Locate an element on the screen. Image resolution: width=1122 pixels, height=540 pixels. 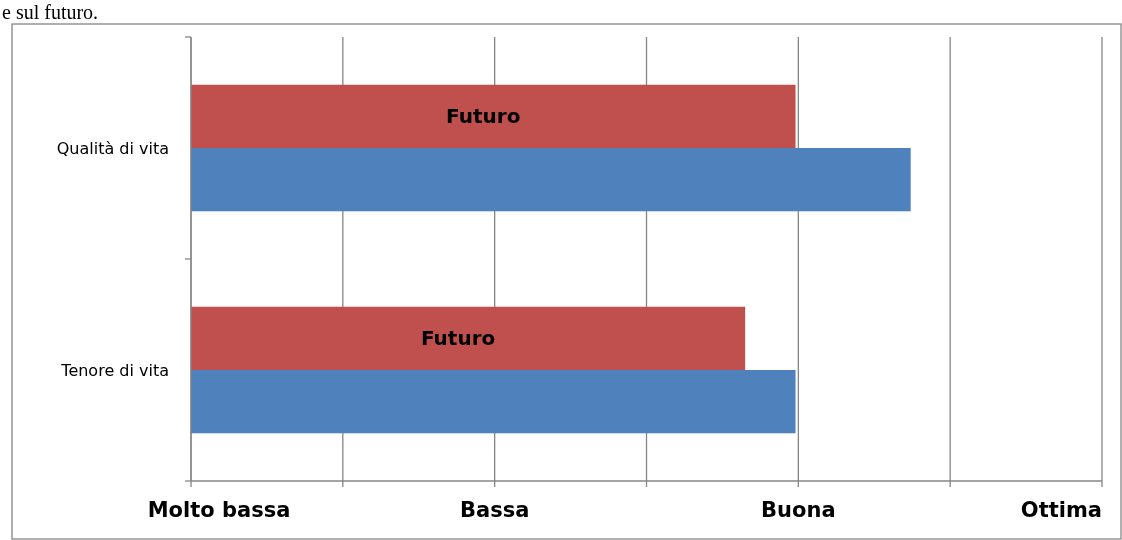
y-tick-label: Qualità di vita is located at coordinates (112, 148).